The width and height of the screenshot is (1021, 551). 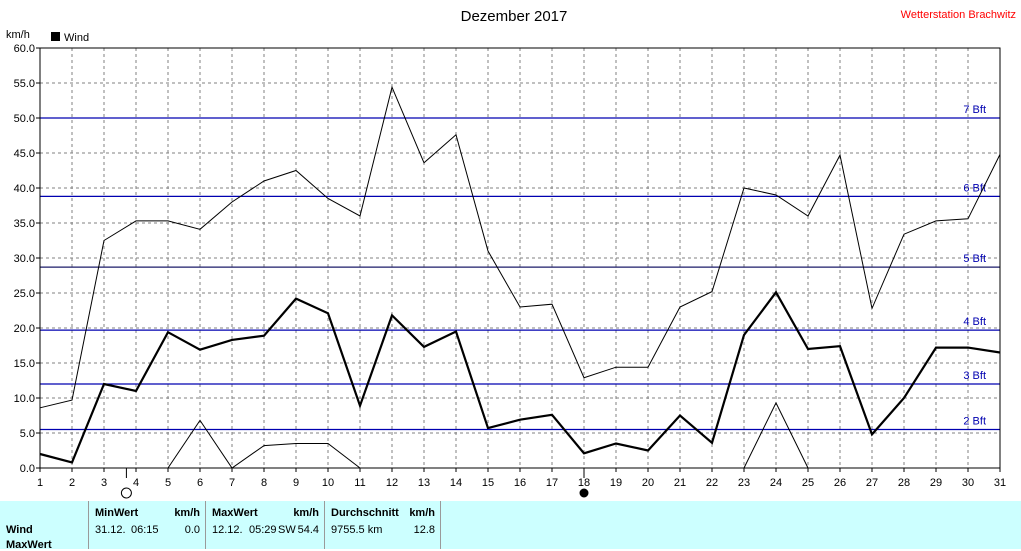 What do you see at coordinates (55, 36) in the screenshot?
I see `legend-swatch-wind` at bounding box center [55, 36].